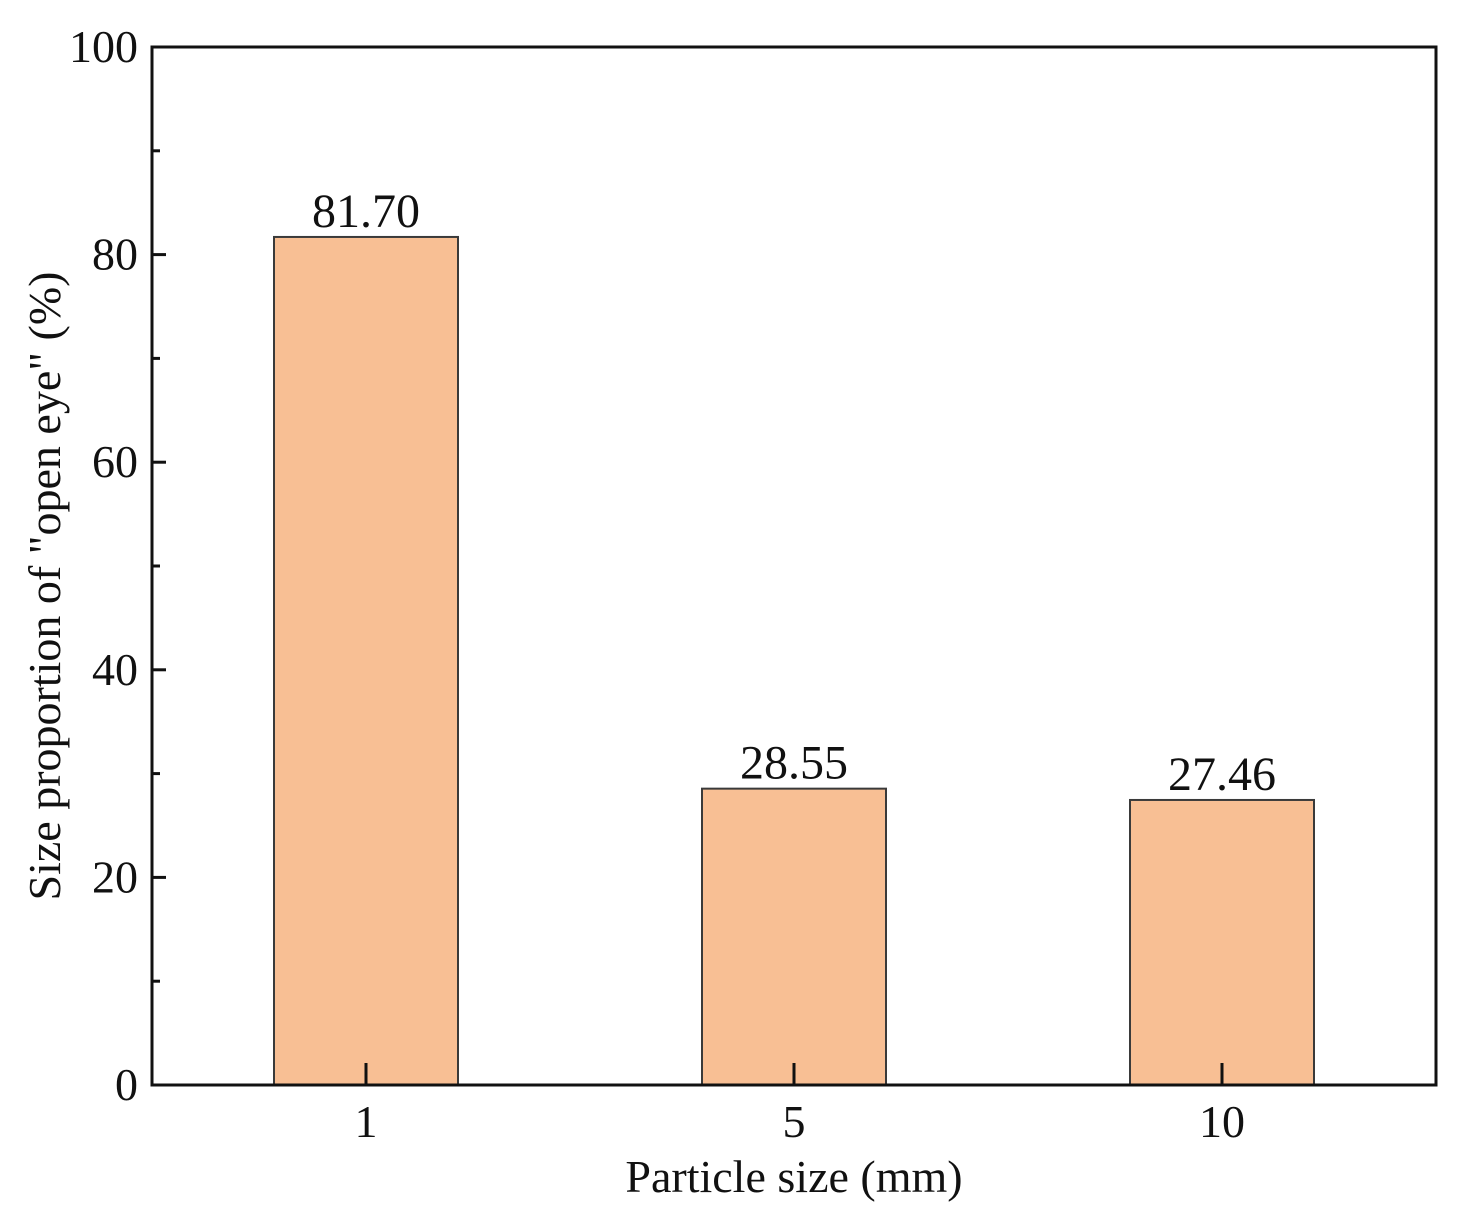 The height and width of the screenshot is (1224, 1467). What do you see at coordinates (103, 46) in the screenshot?
I see `y-tick-label: 100` at bounding box center [103, 46].